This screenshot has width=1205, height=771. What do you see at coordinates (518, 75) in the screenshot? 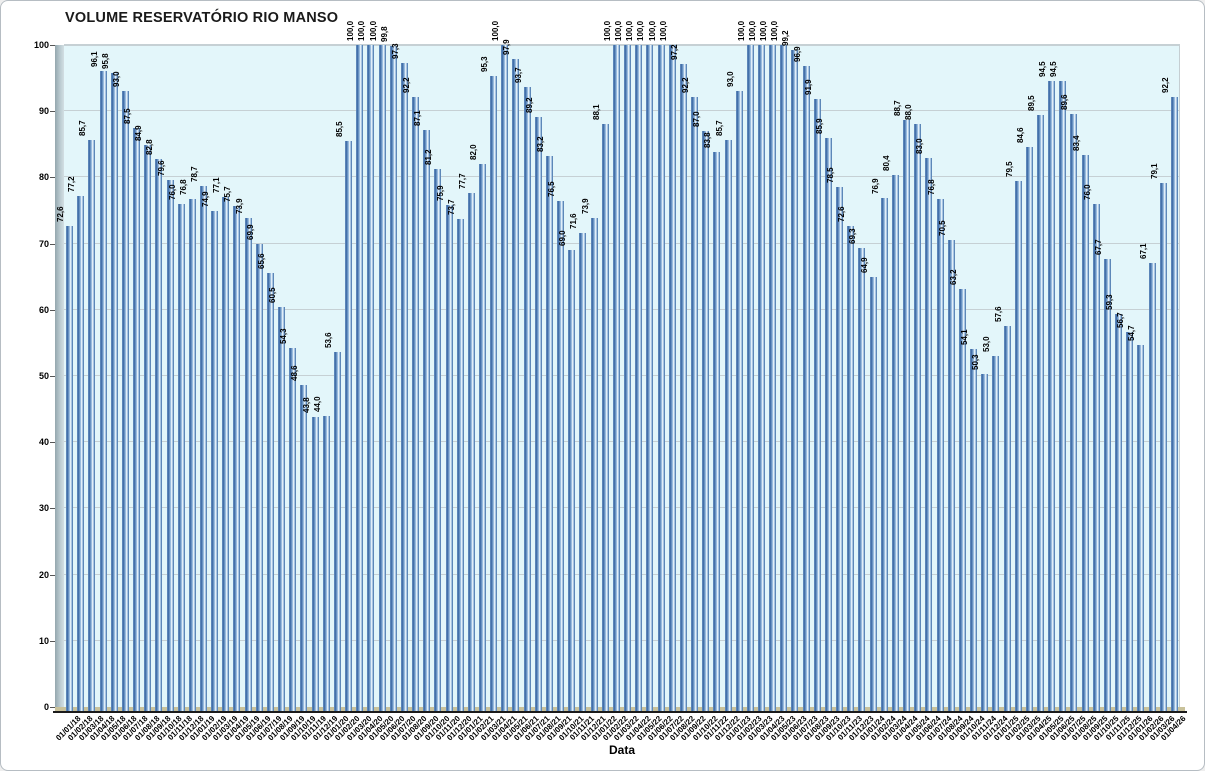
I see `bar-value-label: 93,7` at bounding box center [518, 75].